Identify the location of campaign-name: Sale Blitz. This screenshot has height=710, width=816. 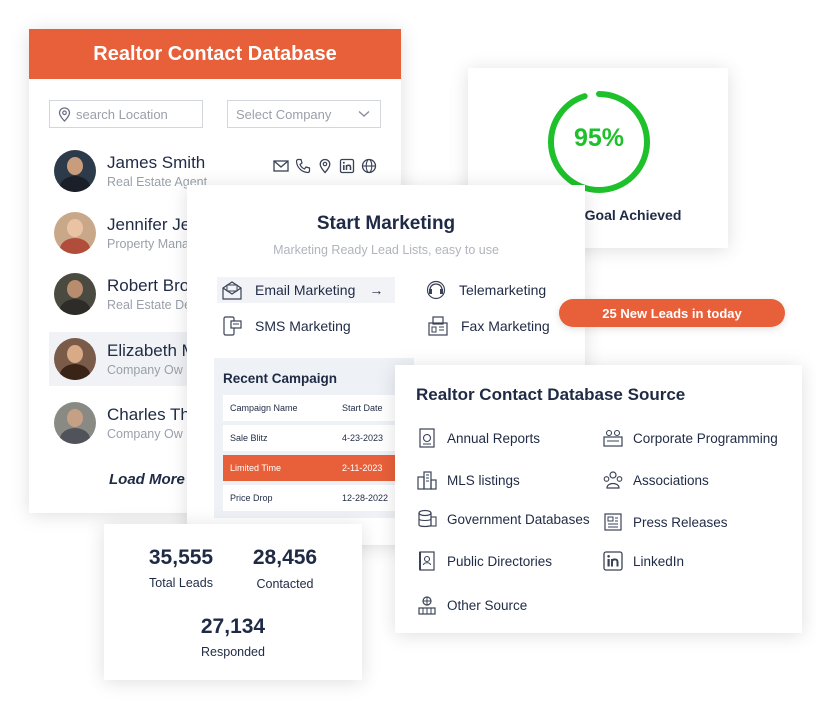
(249, 438).